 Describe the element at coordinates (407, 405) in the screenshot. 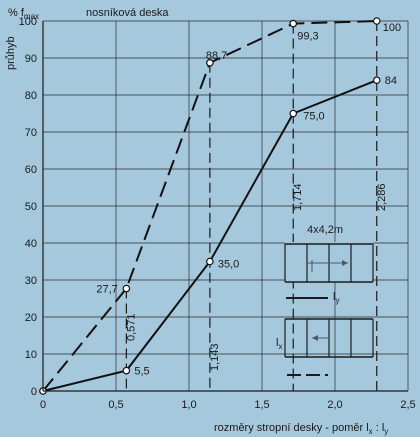

I see `x-tick-label: 2,5` at that location.